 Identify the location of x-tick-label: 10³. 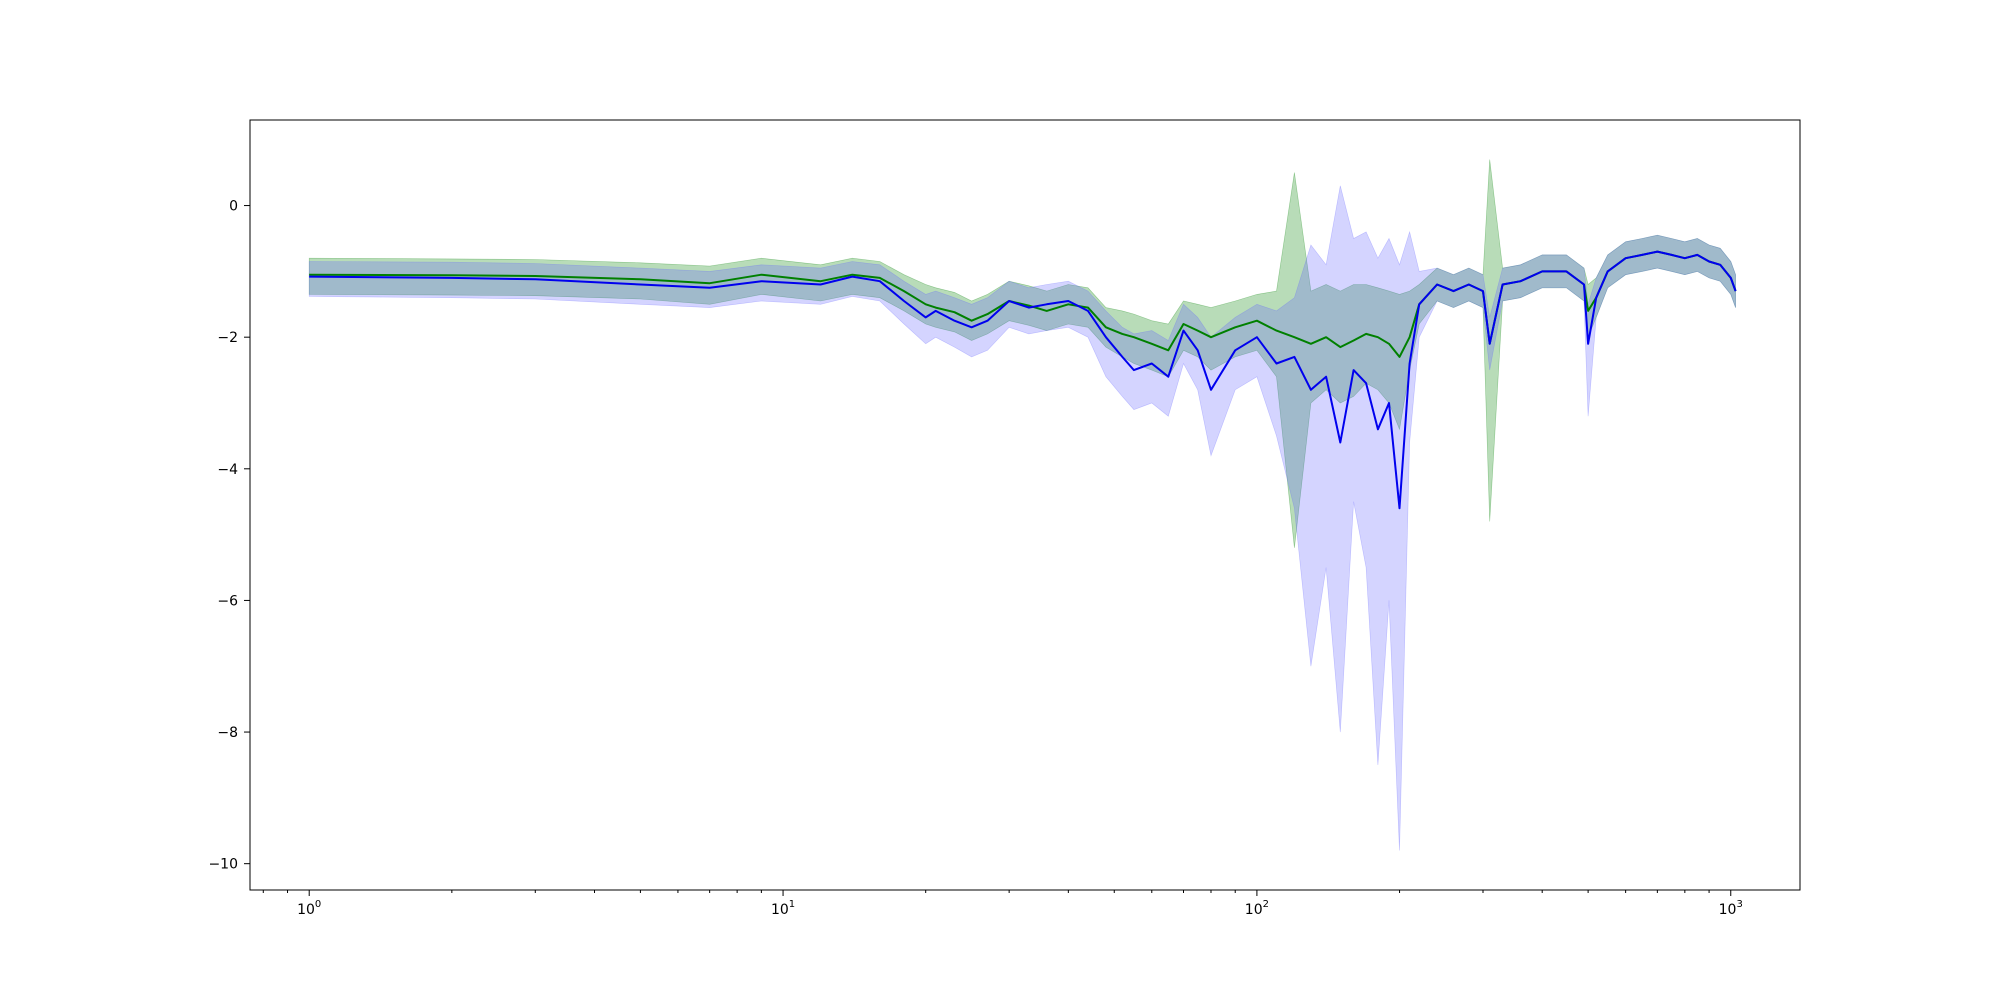
(1731, 908).